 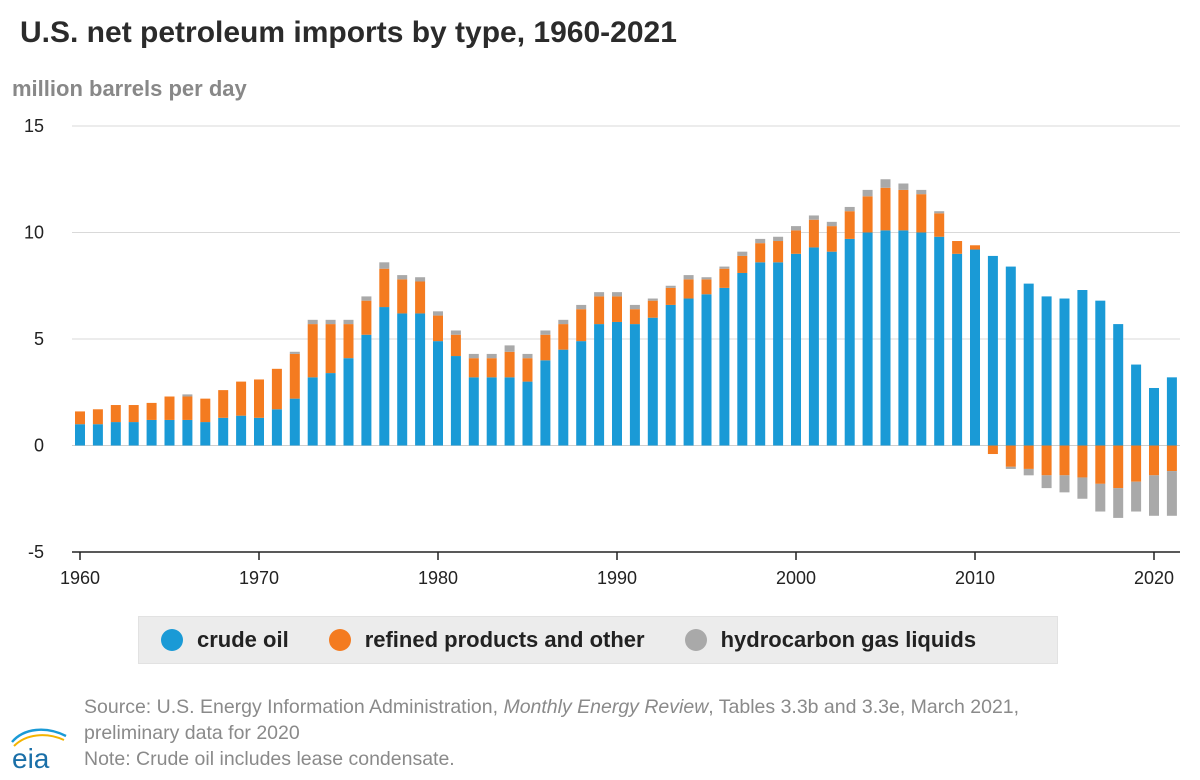 I want to click on bar-refined-1965, so click(x=169, y=408).